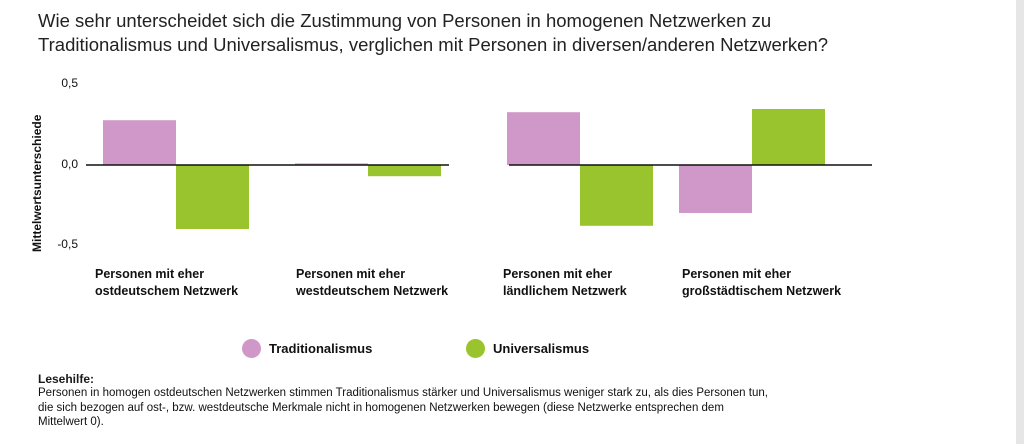 The image size is (1024, 444). What do you see at coordinates (166, 283) in the screenshot?
I see `category-label-ost: Personen mit eher ostdeutschem Netzwerk` at bounding box center [166, 283].